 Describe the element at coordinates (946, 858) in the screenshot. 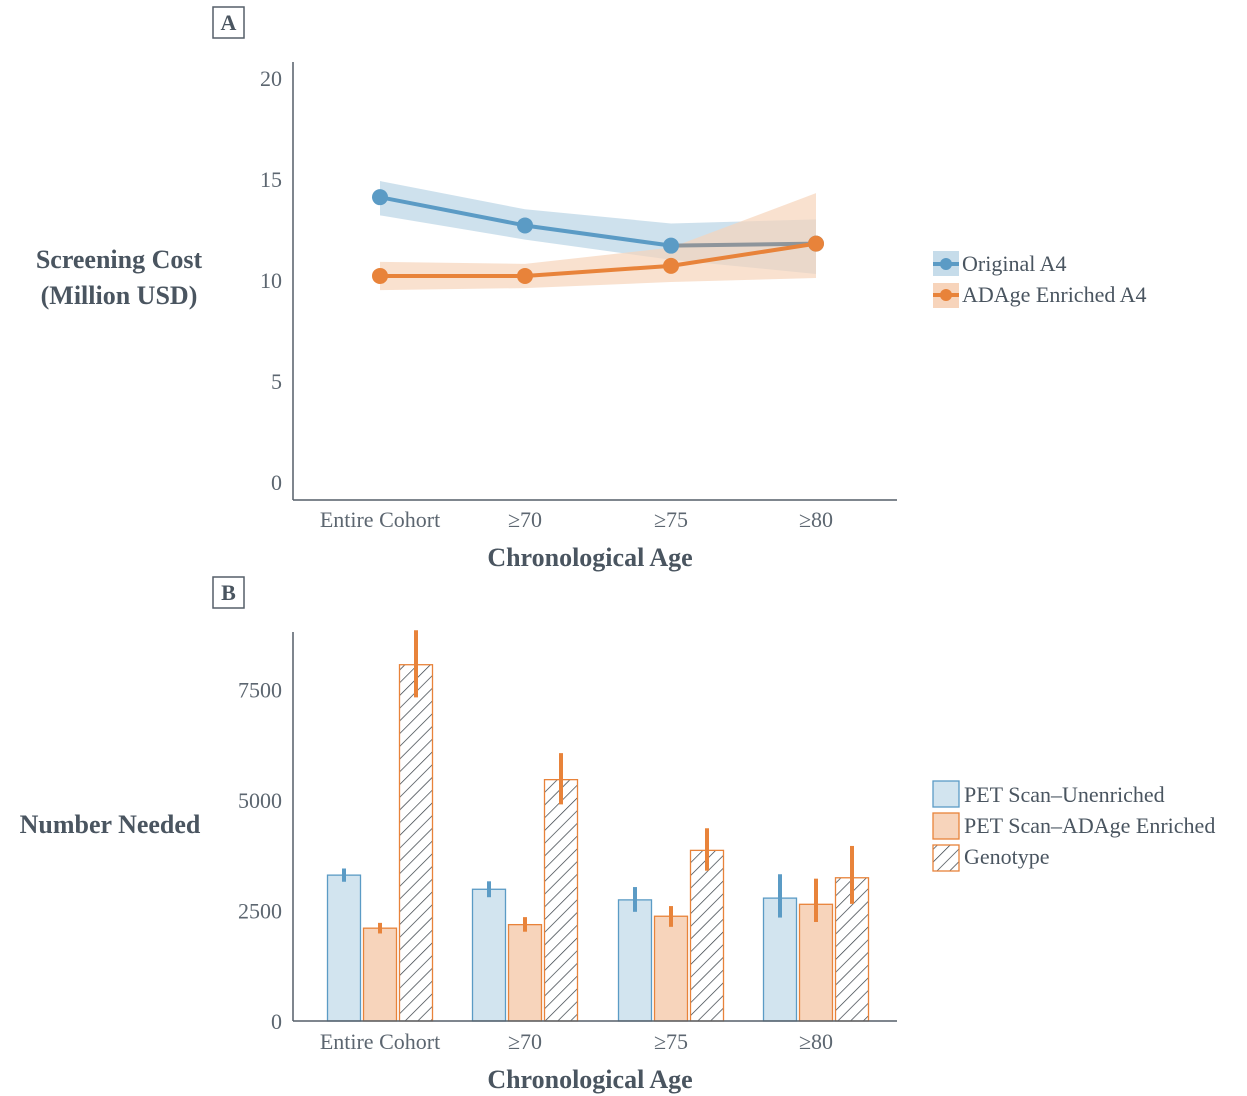

I see `legend-genotype-swatch` at that location.